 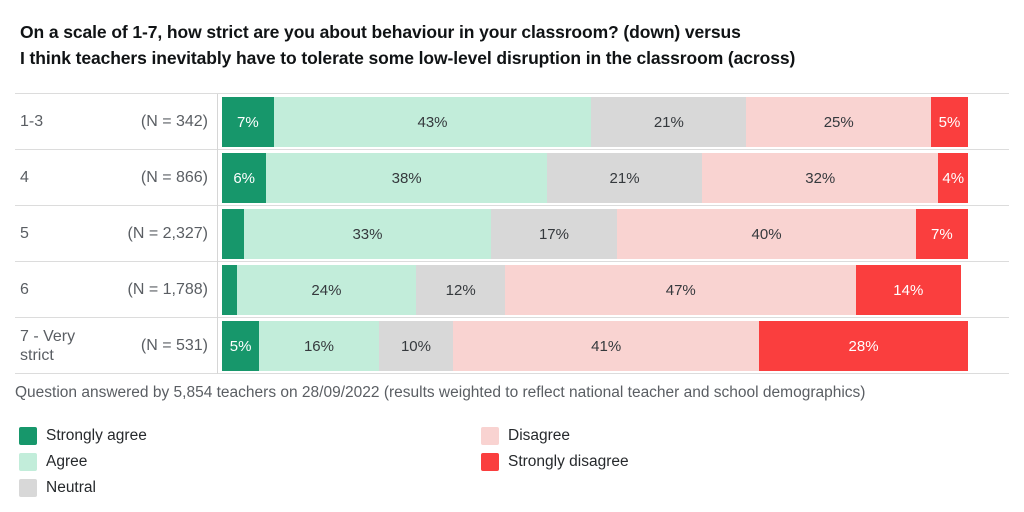 What do you see at coordinates (48, 345) in the screenshot?
I see `row-label: 7 - Very strict` at bounding box center [48, 345].